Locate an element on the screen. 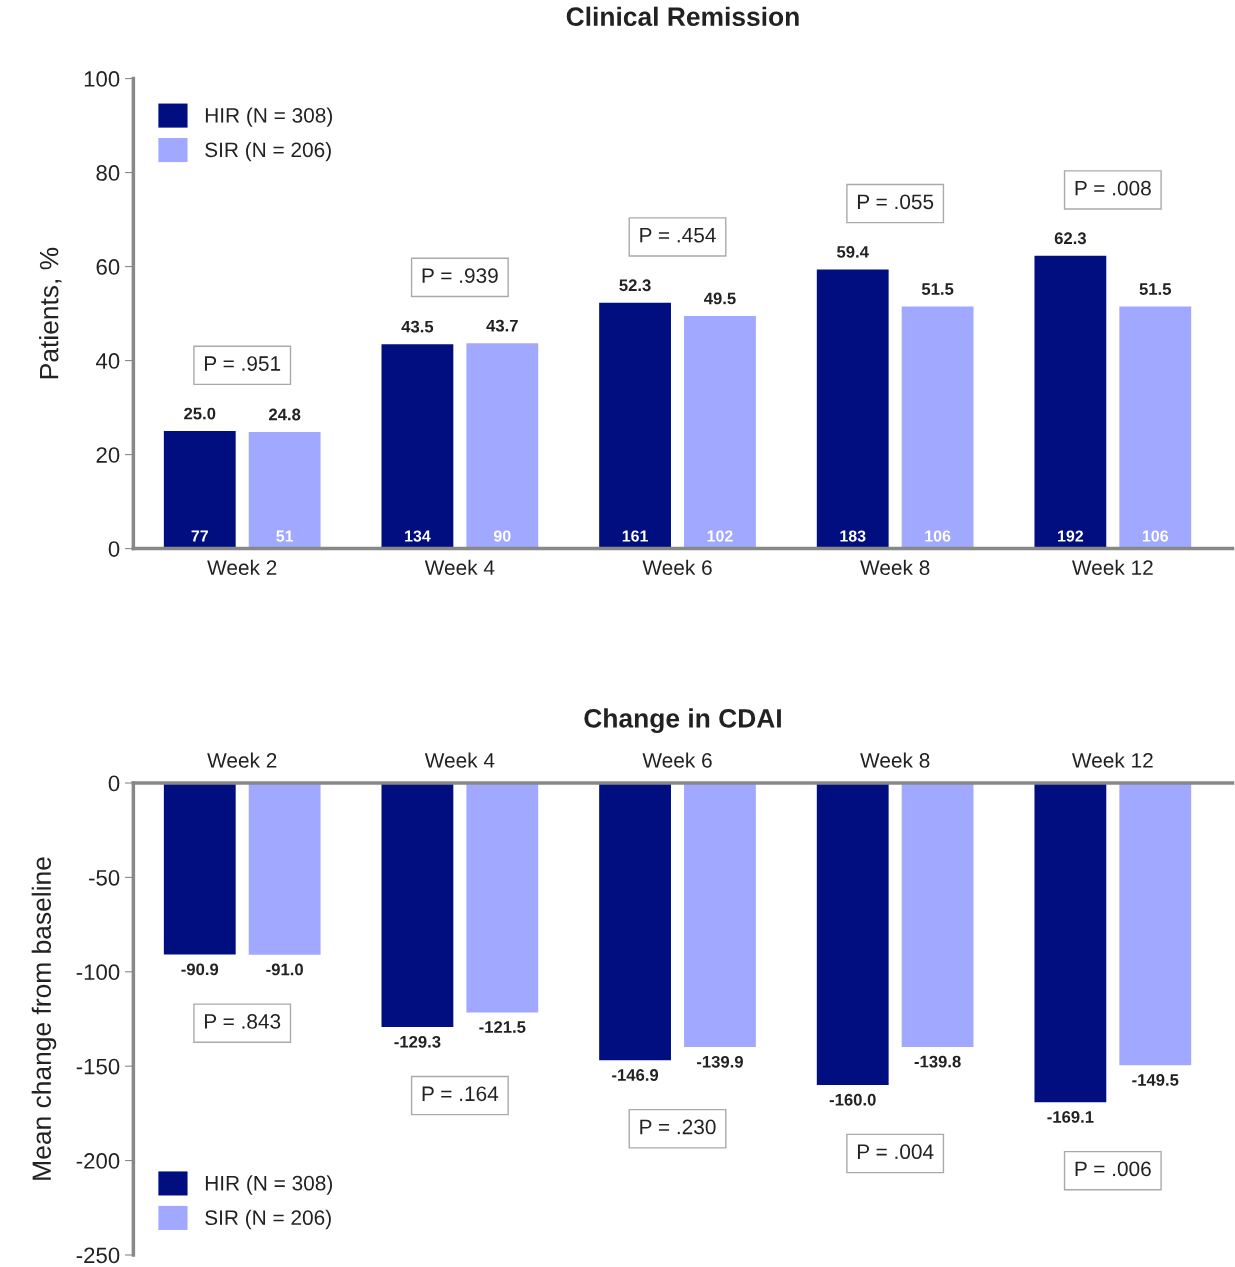  annotation: 134 is located at coordinates (418, 536).